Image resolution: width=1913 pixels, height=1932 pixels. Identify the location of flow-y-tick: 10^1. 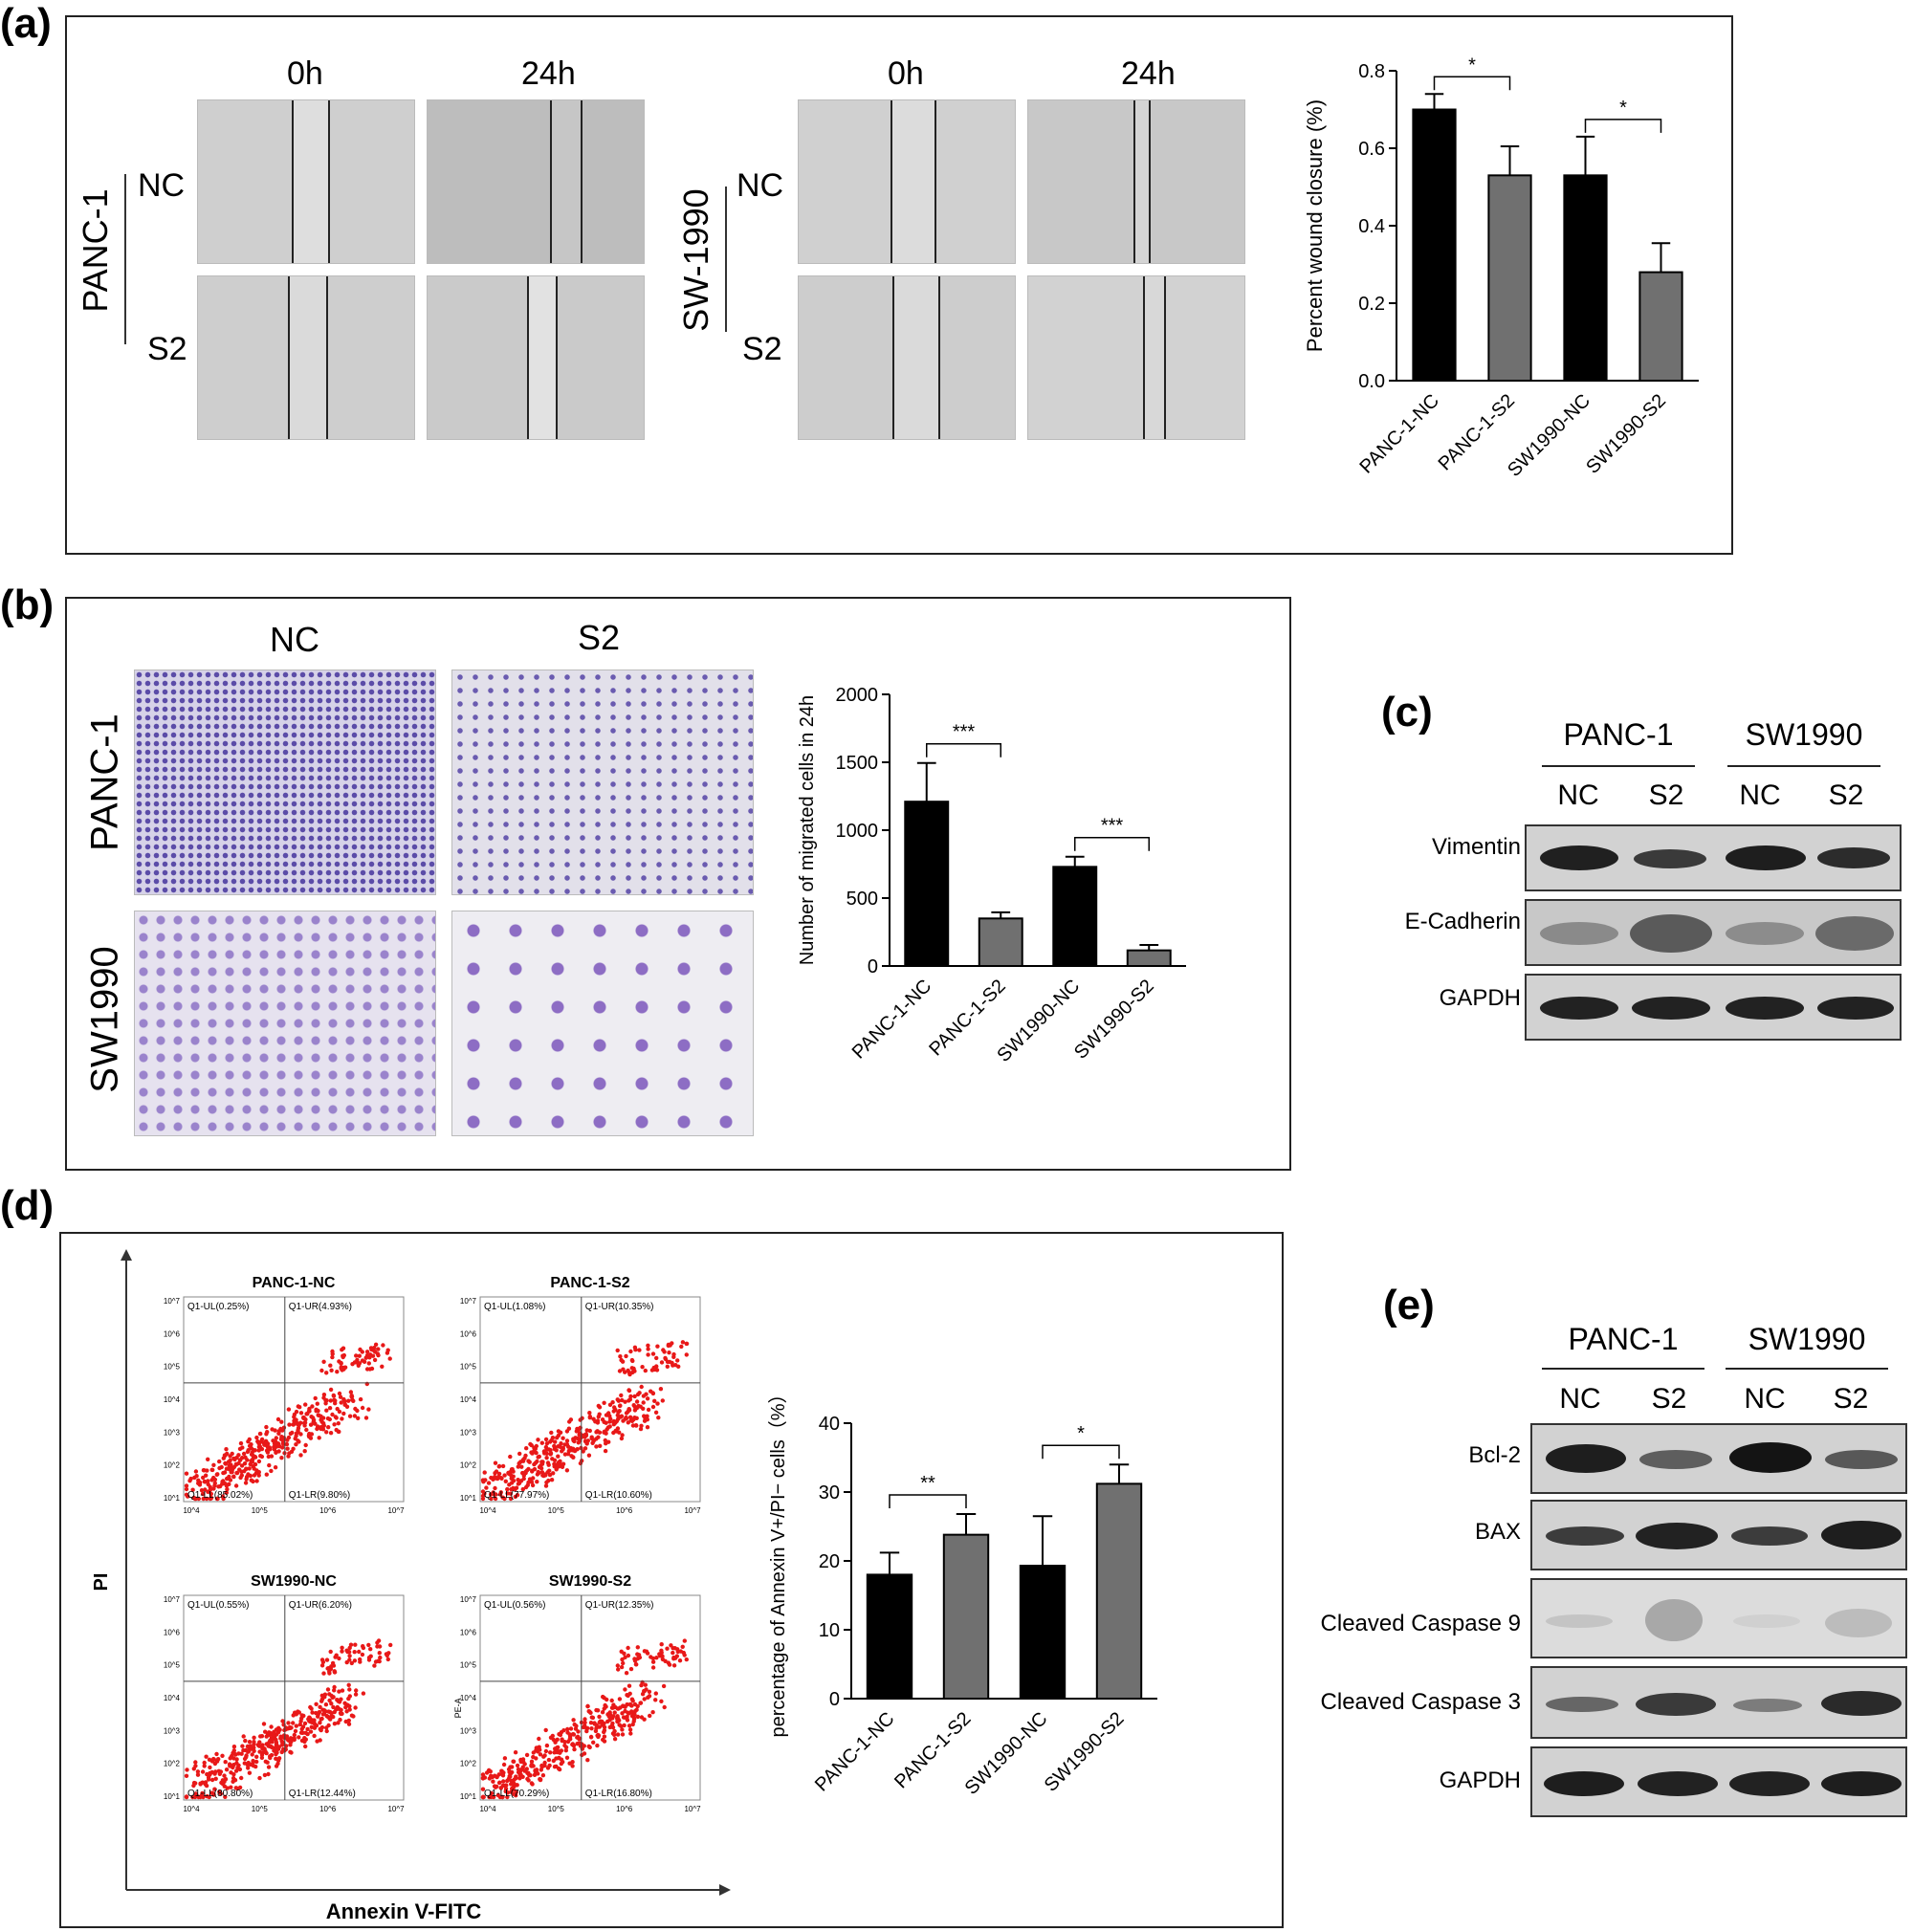
(173, 1498).